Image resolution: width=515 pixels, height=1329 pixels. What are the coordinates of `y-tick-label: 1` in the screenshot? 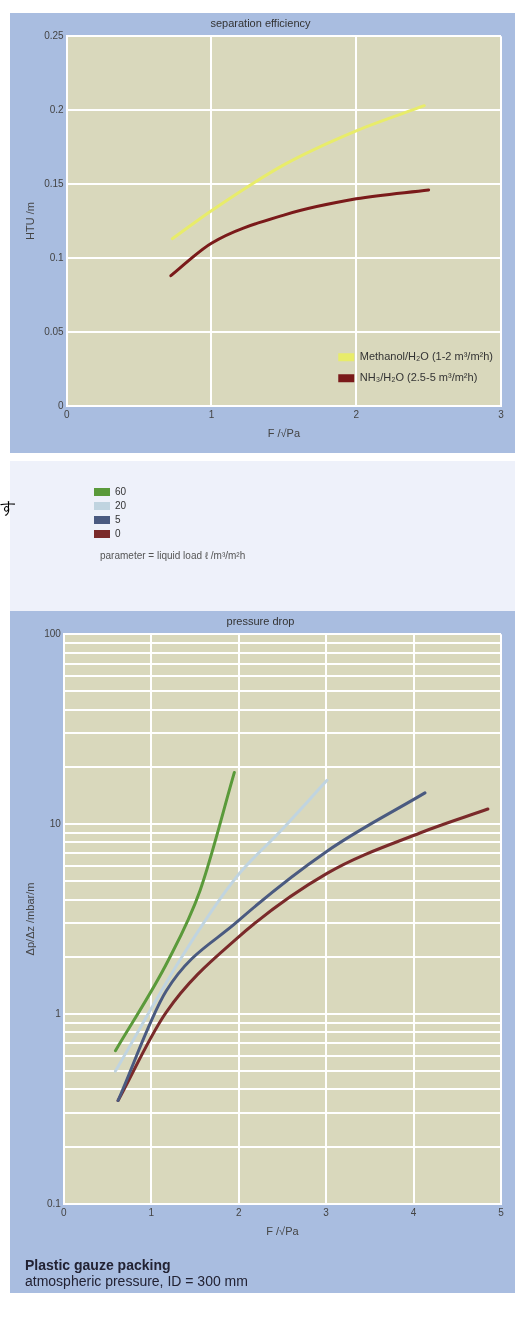 It's located at (58, 1013).